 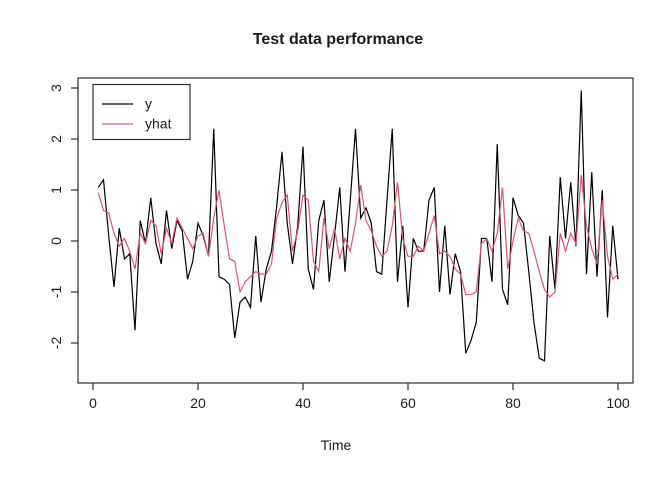 I want to click on x-tick-label: 0, so click(x=93, y=403).